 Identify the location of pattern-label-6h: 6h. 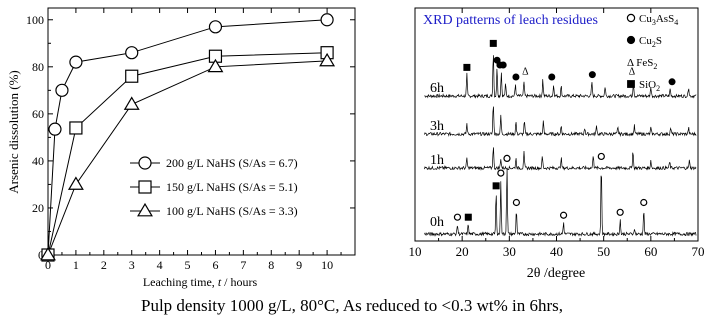
(437, 88).